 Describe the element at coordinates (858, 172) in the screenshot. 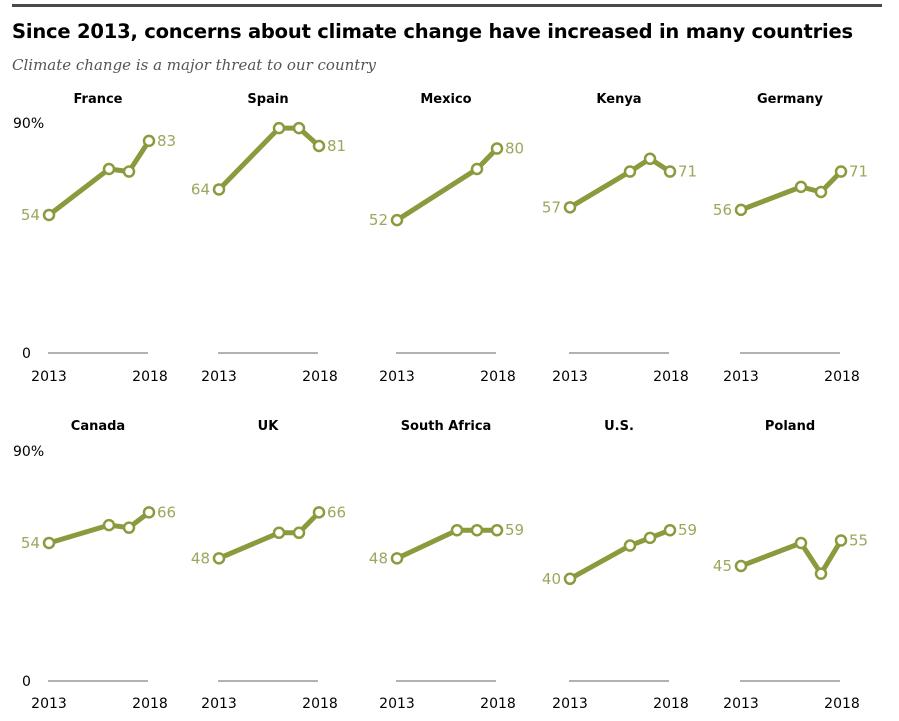

I see `data-label-germany-end: 71` at that location.